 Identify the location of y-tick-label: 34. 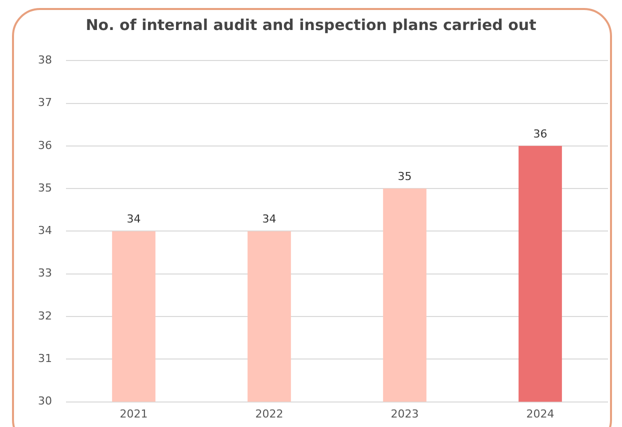
(45, 231).